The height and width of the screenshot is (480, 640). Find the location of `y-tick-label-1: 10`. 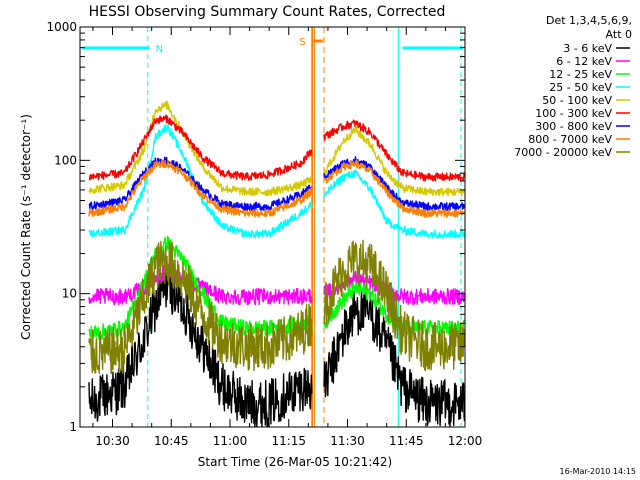

y-tick-label-1: 10 is located at coordinates (69, 294).